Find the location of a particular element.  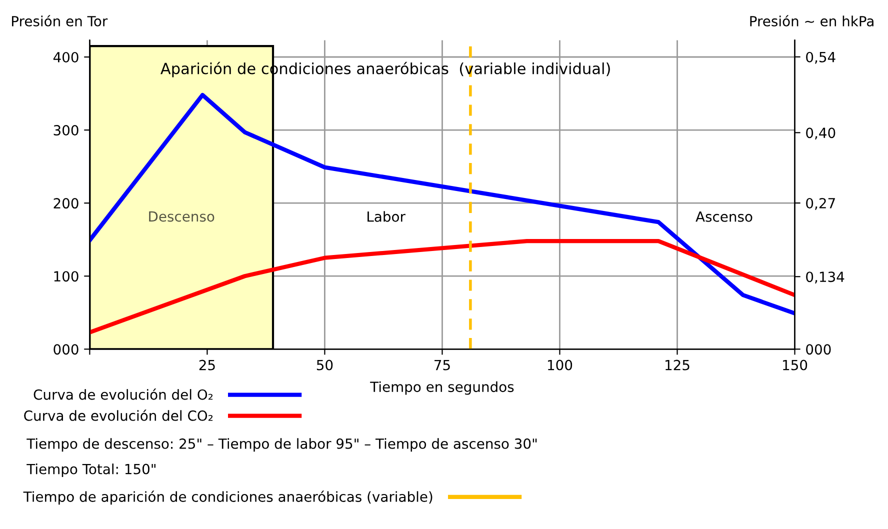

y-tick-label: 200 is located at coordinates (66, 203).